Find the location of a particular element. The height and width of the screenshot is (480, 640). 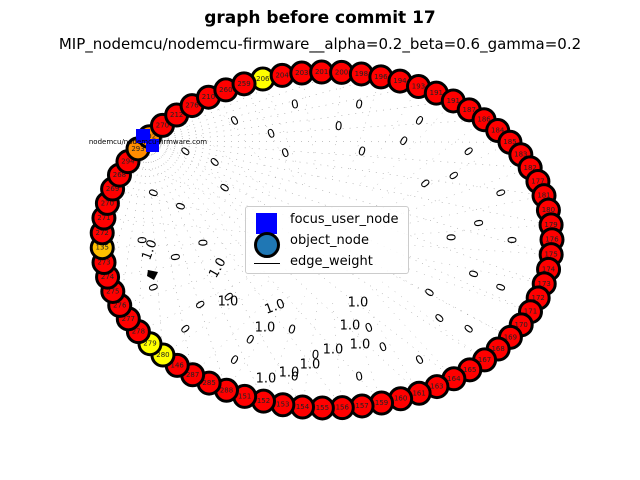

object-node-label: 194 is located at coordinates (400, 81).